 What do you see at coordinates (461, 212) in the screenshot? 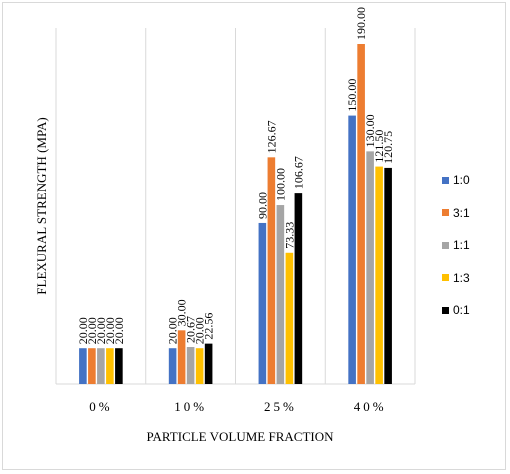
I see `legend-label: 3:1` at bounding box center [461, 212].